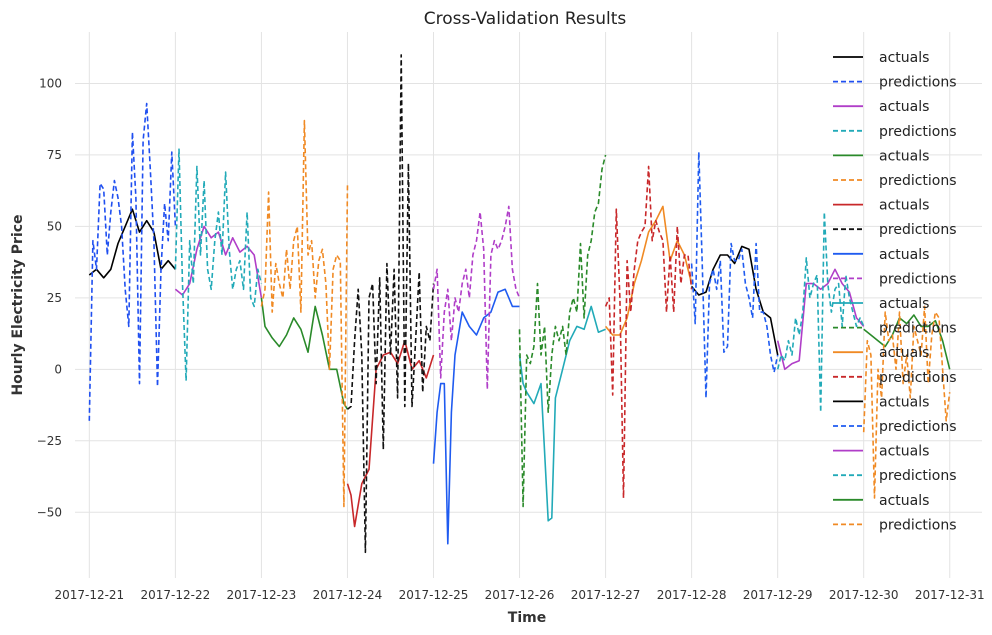 The image size is (992, 635). What do you see at coordinates (49, 512) in the screenshot?
I see `y-tick-label: −50` at bounding box center [49, 512].